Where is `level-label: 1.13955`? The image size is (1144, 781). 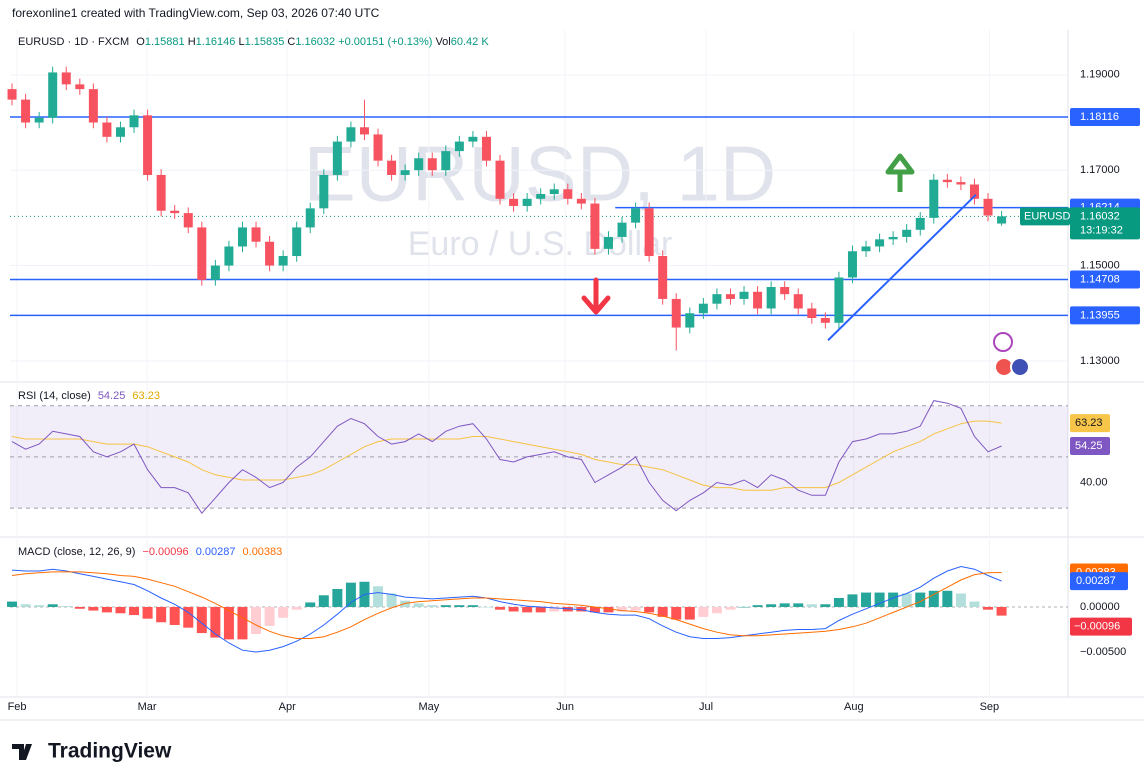
level-label: 1.13955 is located at coordinates (1100, 315).